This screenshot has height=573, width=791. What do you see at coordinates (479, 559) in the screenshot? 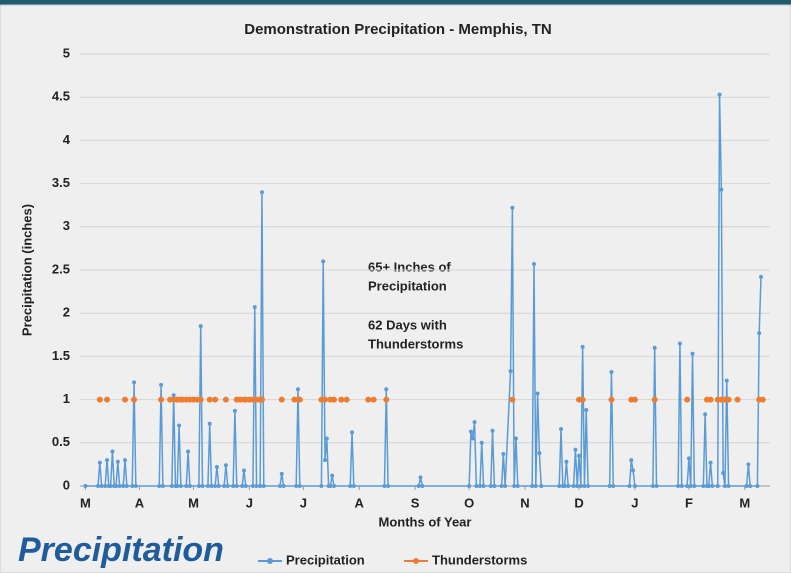
I see `legend-label: Thunderstorms` at bounding box center [479, 559].